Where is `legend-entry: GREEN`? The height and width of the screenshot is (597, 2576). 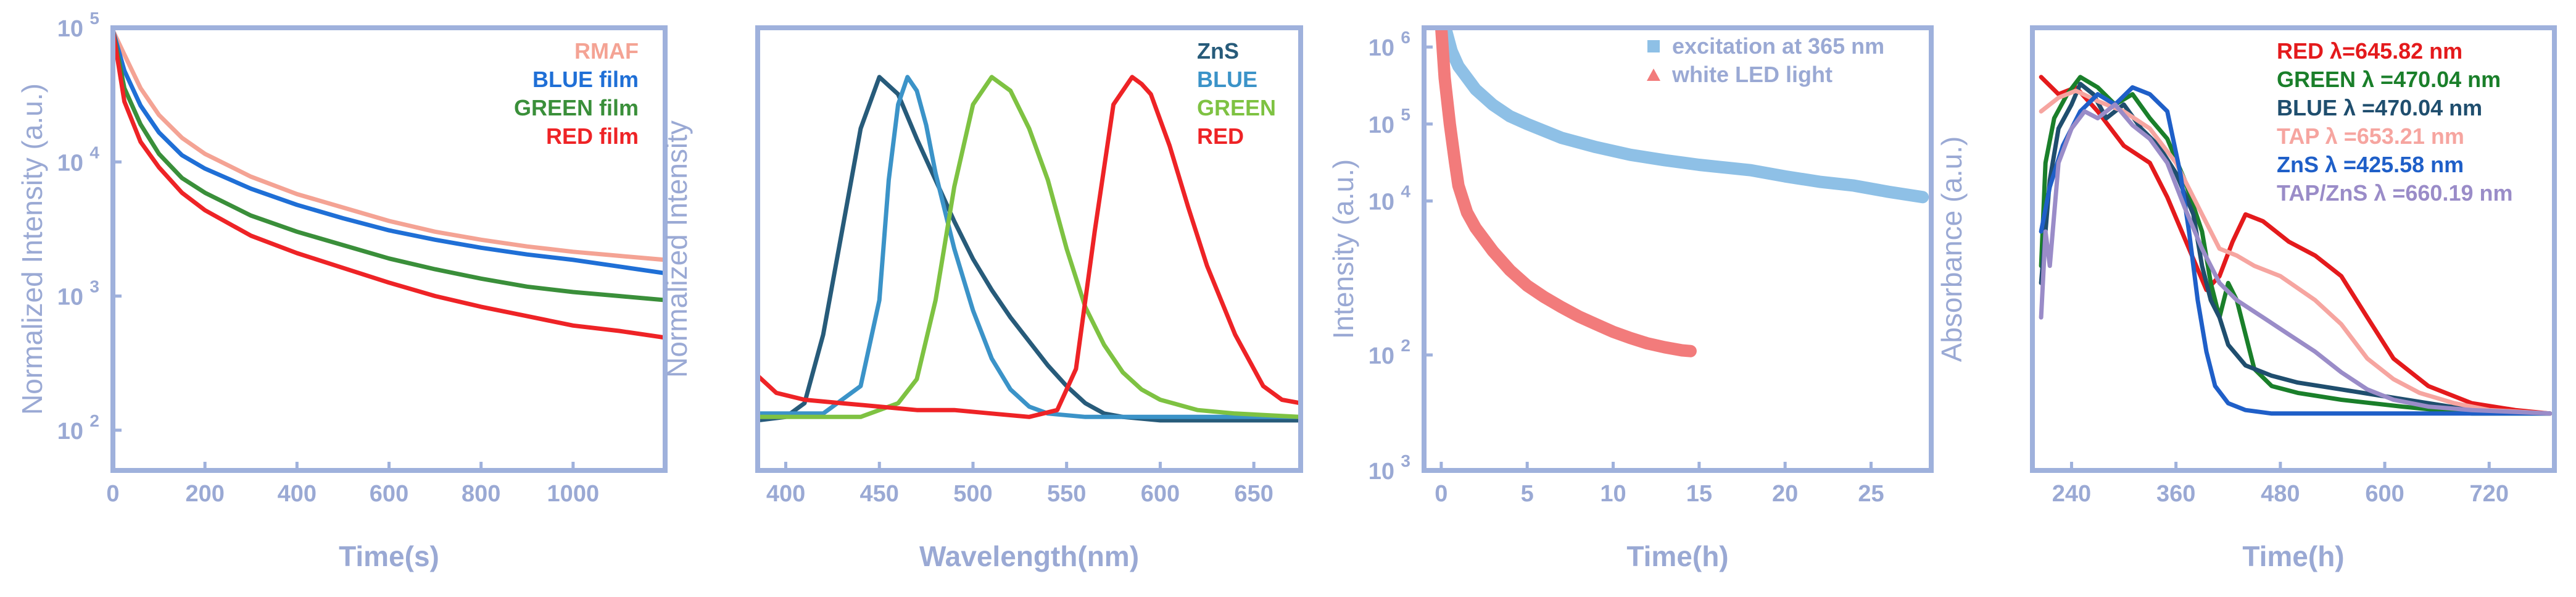
legend-entry: GREEN is located at coordinates (1236, 107).